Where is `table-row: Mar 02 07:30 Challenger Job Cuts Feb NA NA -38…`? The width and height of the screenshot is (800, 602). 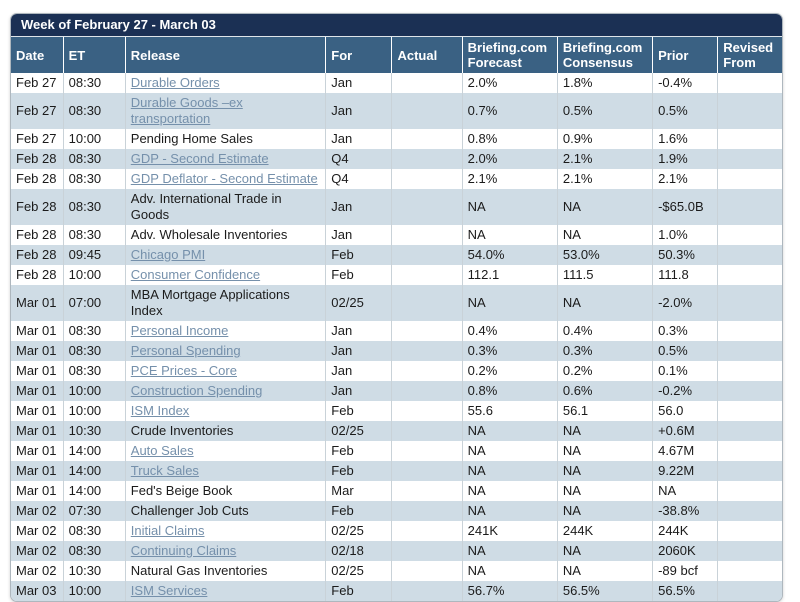 table-row: Mar 02 07:30 Challenger Job Cuts Feb NA NA -38… is located at coordinates (396, 511).